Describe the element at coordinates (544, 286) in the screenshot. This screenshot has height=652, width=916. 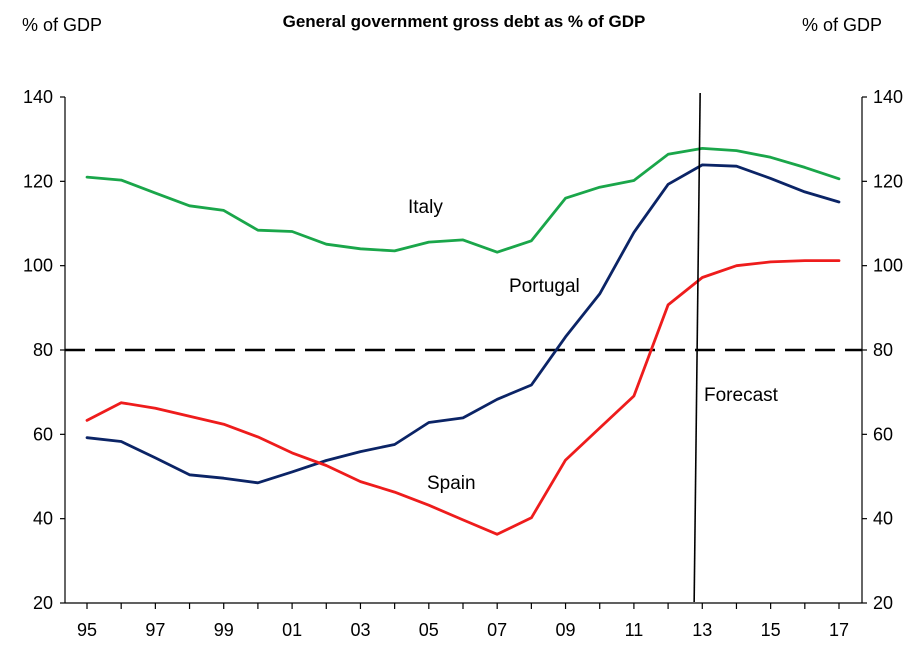
I see `series-label-portugal: Portugal` at that location.